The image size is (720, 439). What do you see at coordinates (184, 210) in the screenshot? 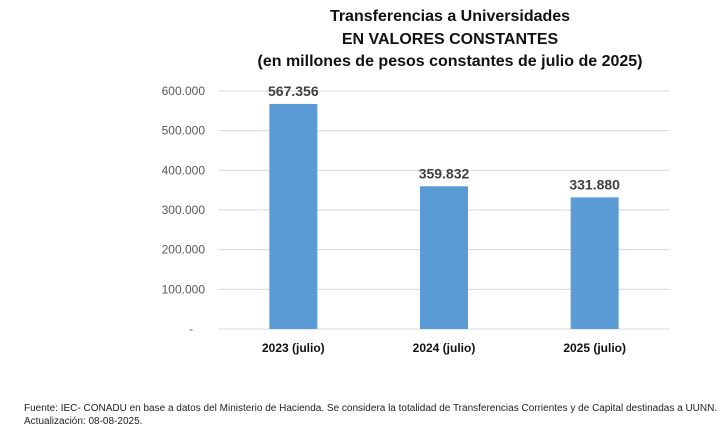
I see `y-tick-label: 300.000` at bounding box center [184, 210].